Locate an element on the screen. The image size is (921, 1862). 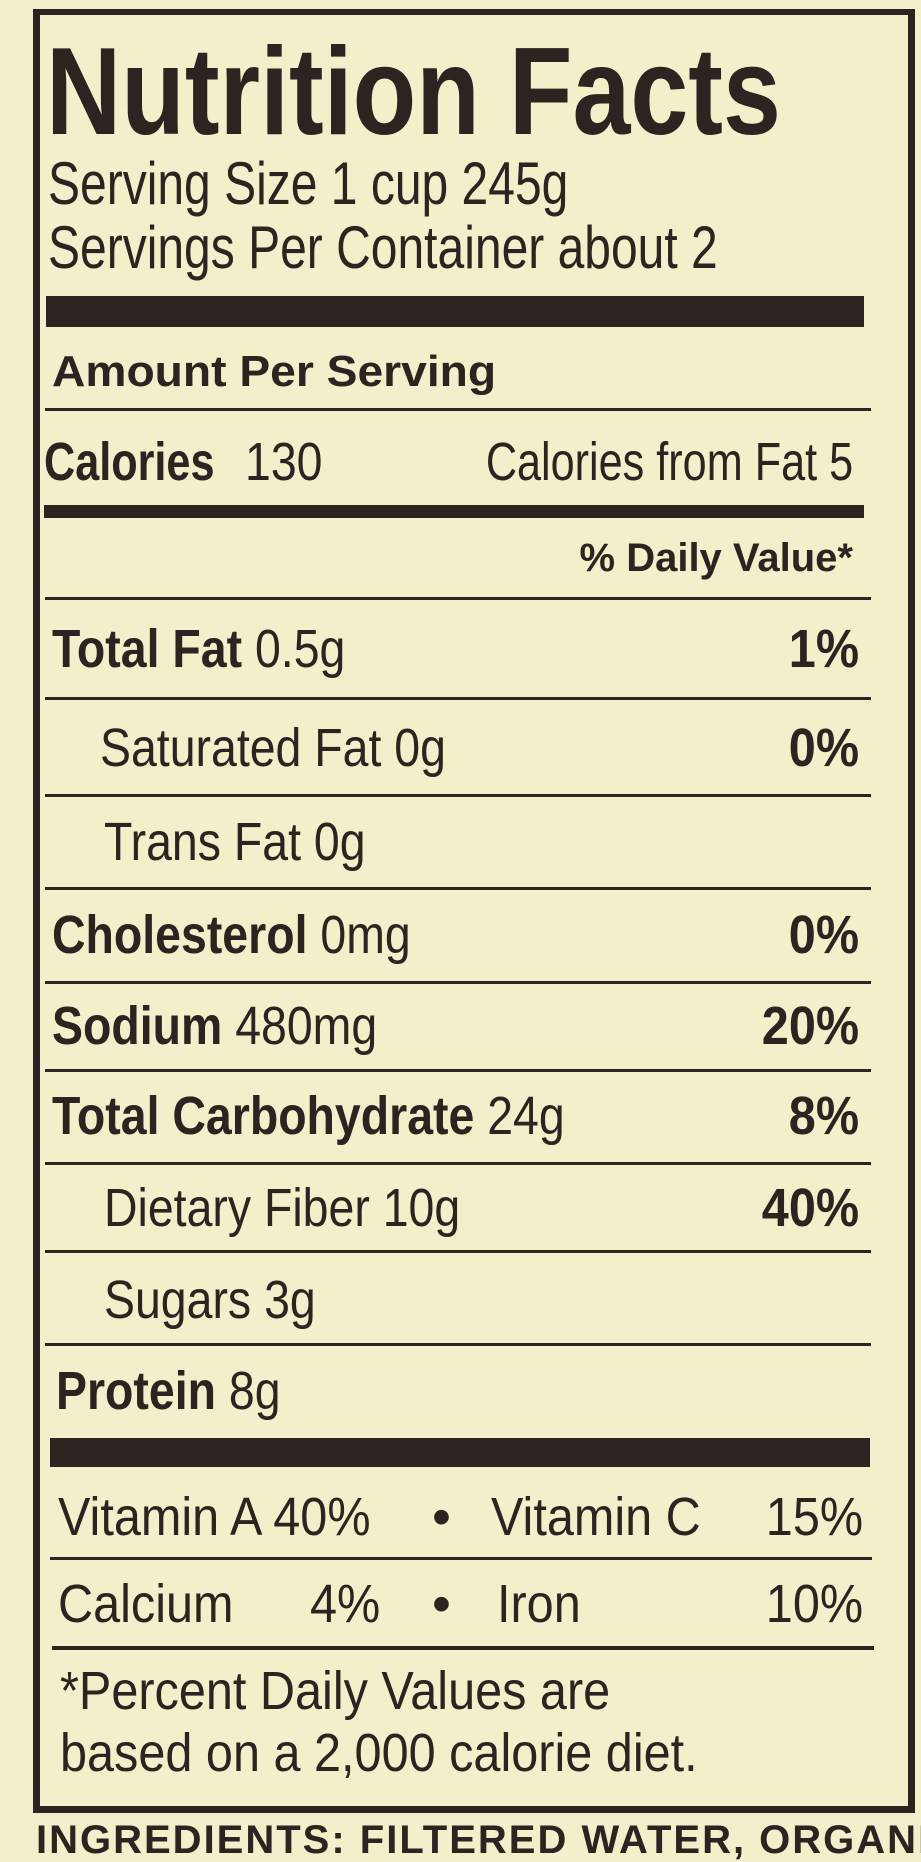
nutrient-dv: 40% is located at coordinates (810, 1208).